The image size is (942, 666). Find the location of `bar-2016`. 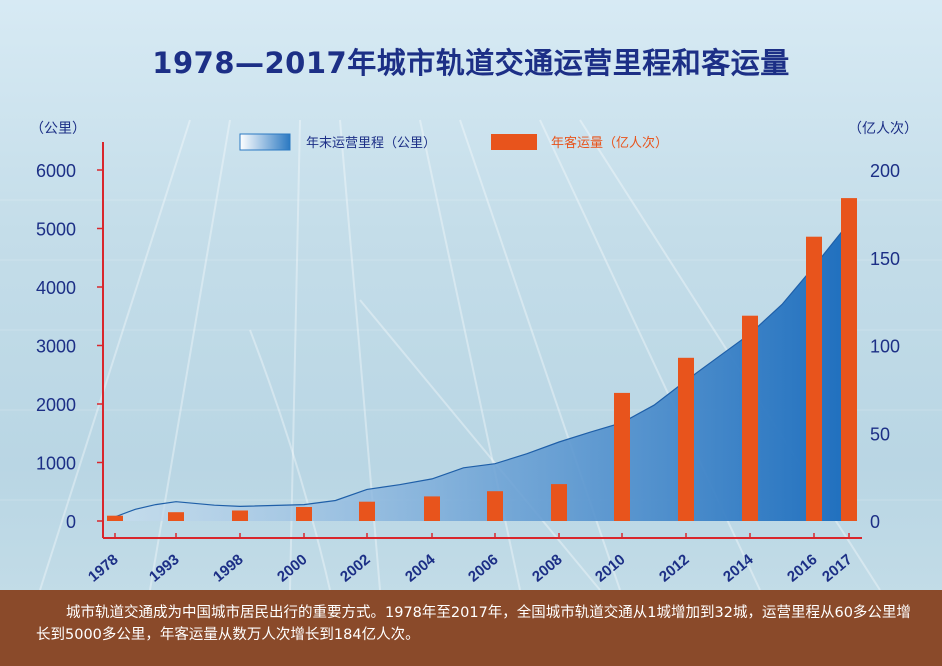

bar-2016 is located at coordinates (814, 378).